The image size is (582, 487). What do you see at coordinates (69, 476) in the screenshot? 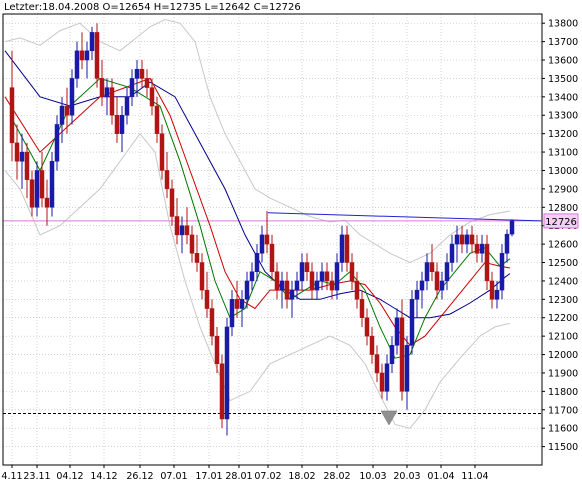
I see `x-tick-label: 04.12` at bounding box center [69, 476].